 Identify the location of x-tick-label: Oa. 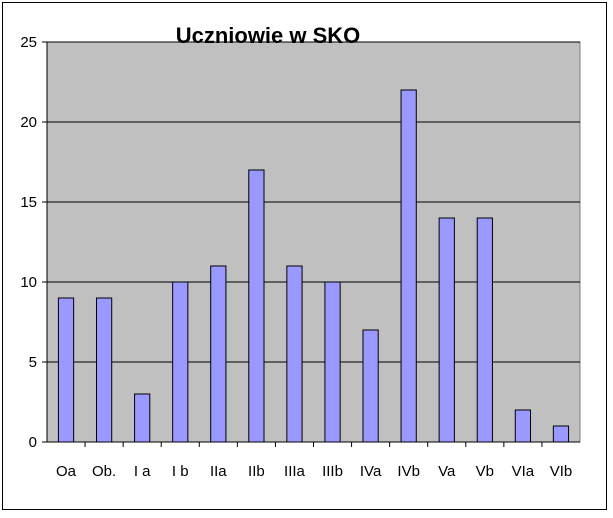
(66, 471).